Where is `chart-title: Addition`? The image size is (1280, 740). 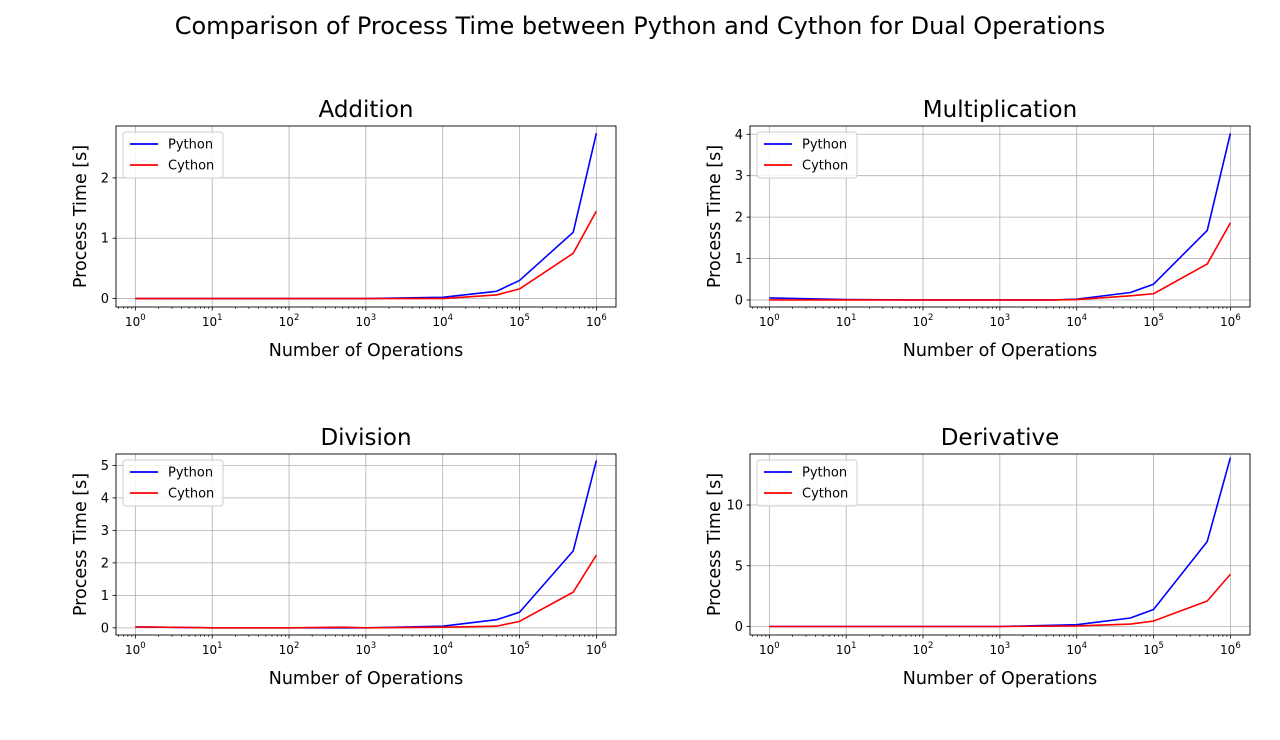 chart-title: Addition is located at coordinates (366, 110).